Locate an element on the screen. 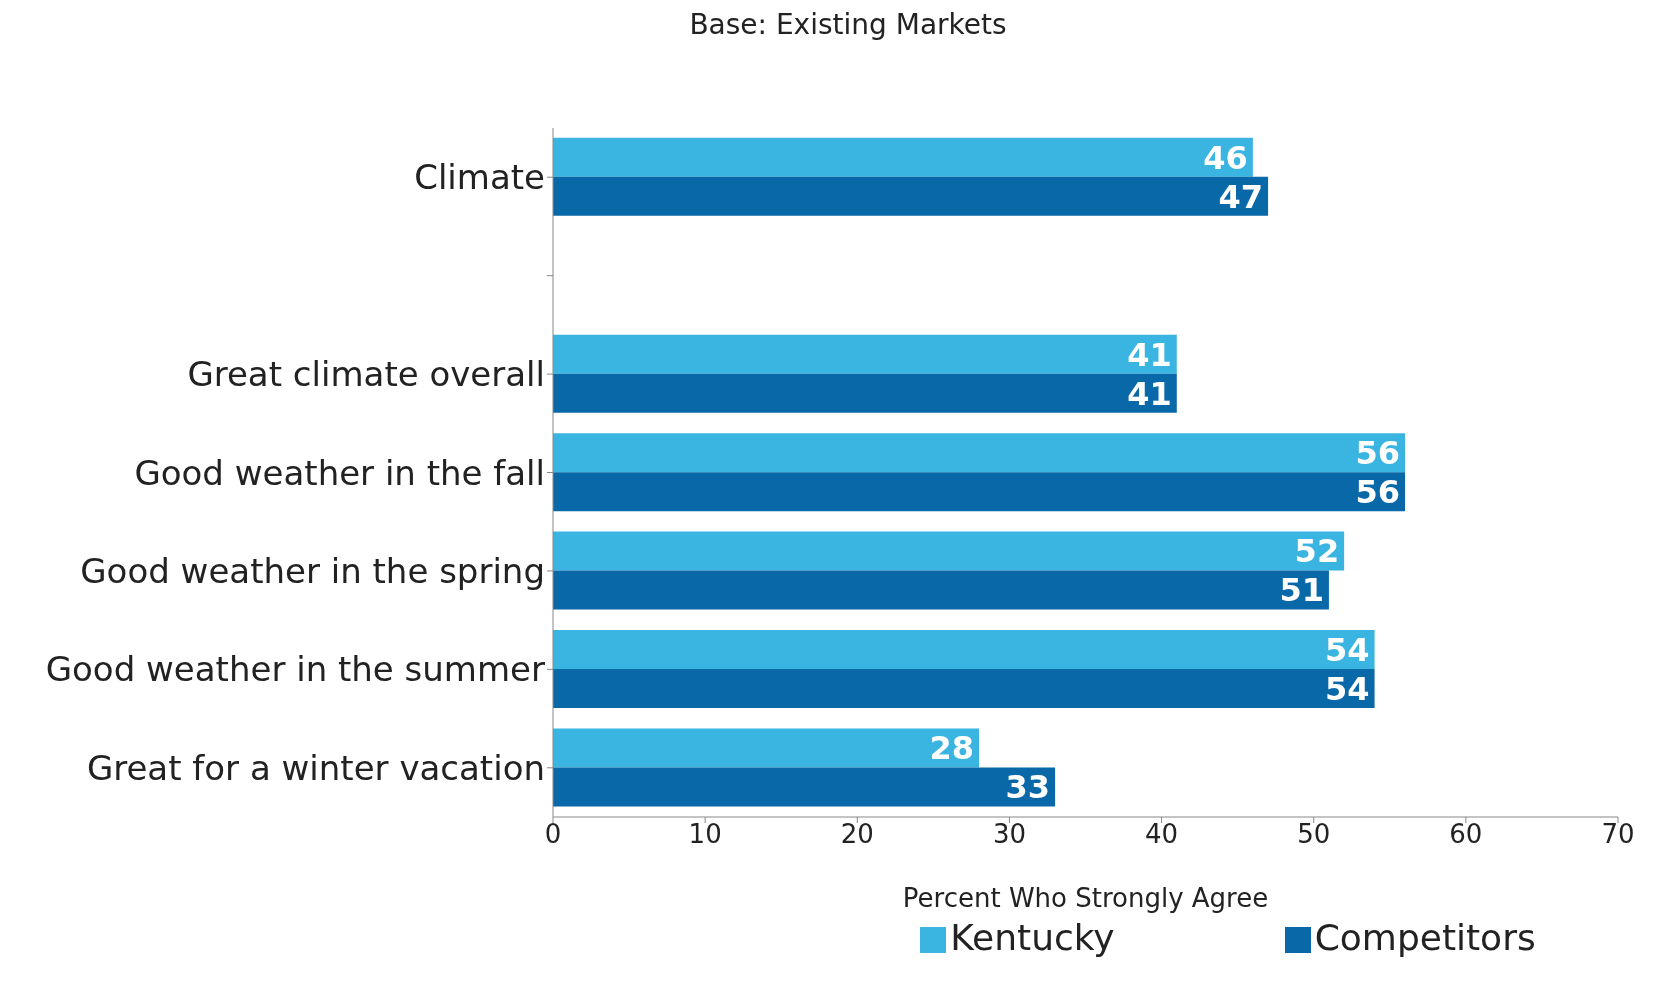 This screenshot has width=1680, height=987. x-tick-label: 70 is located at coordinates (1618, 834).